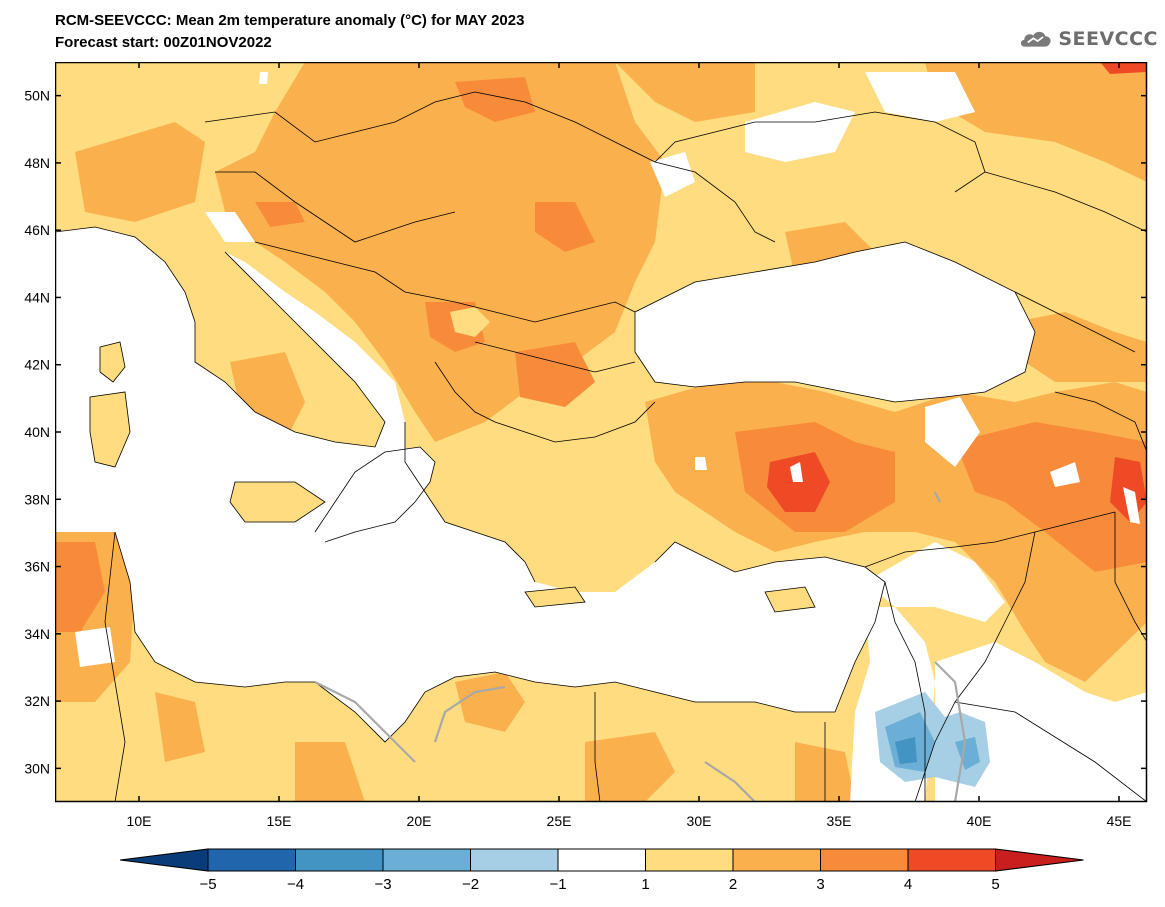 The width and height of the screenshot is (1165, 907). I want to click on y-tick-label: 44N, so click(37, 297).